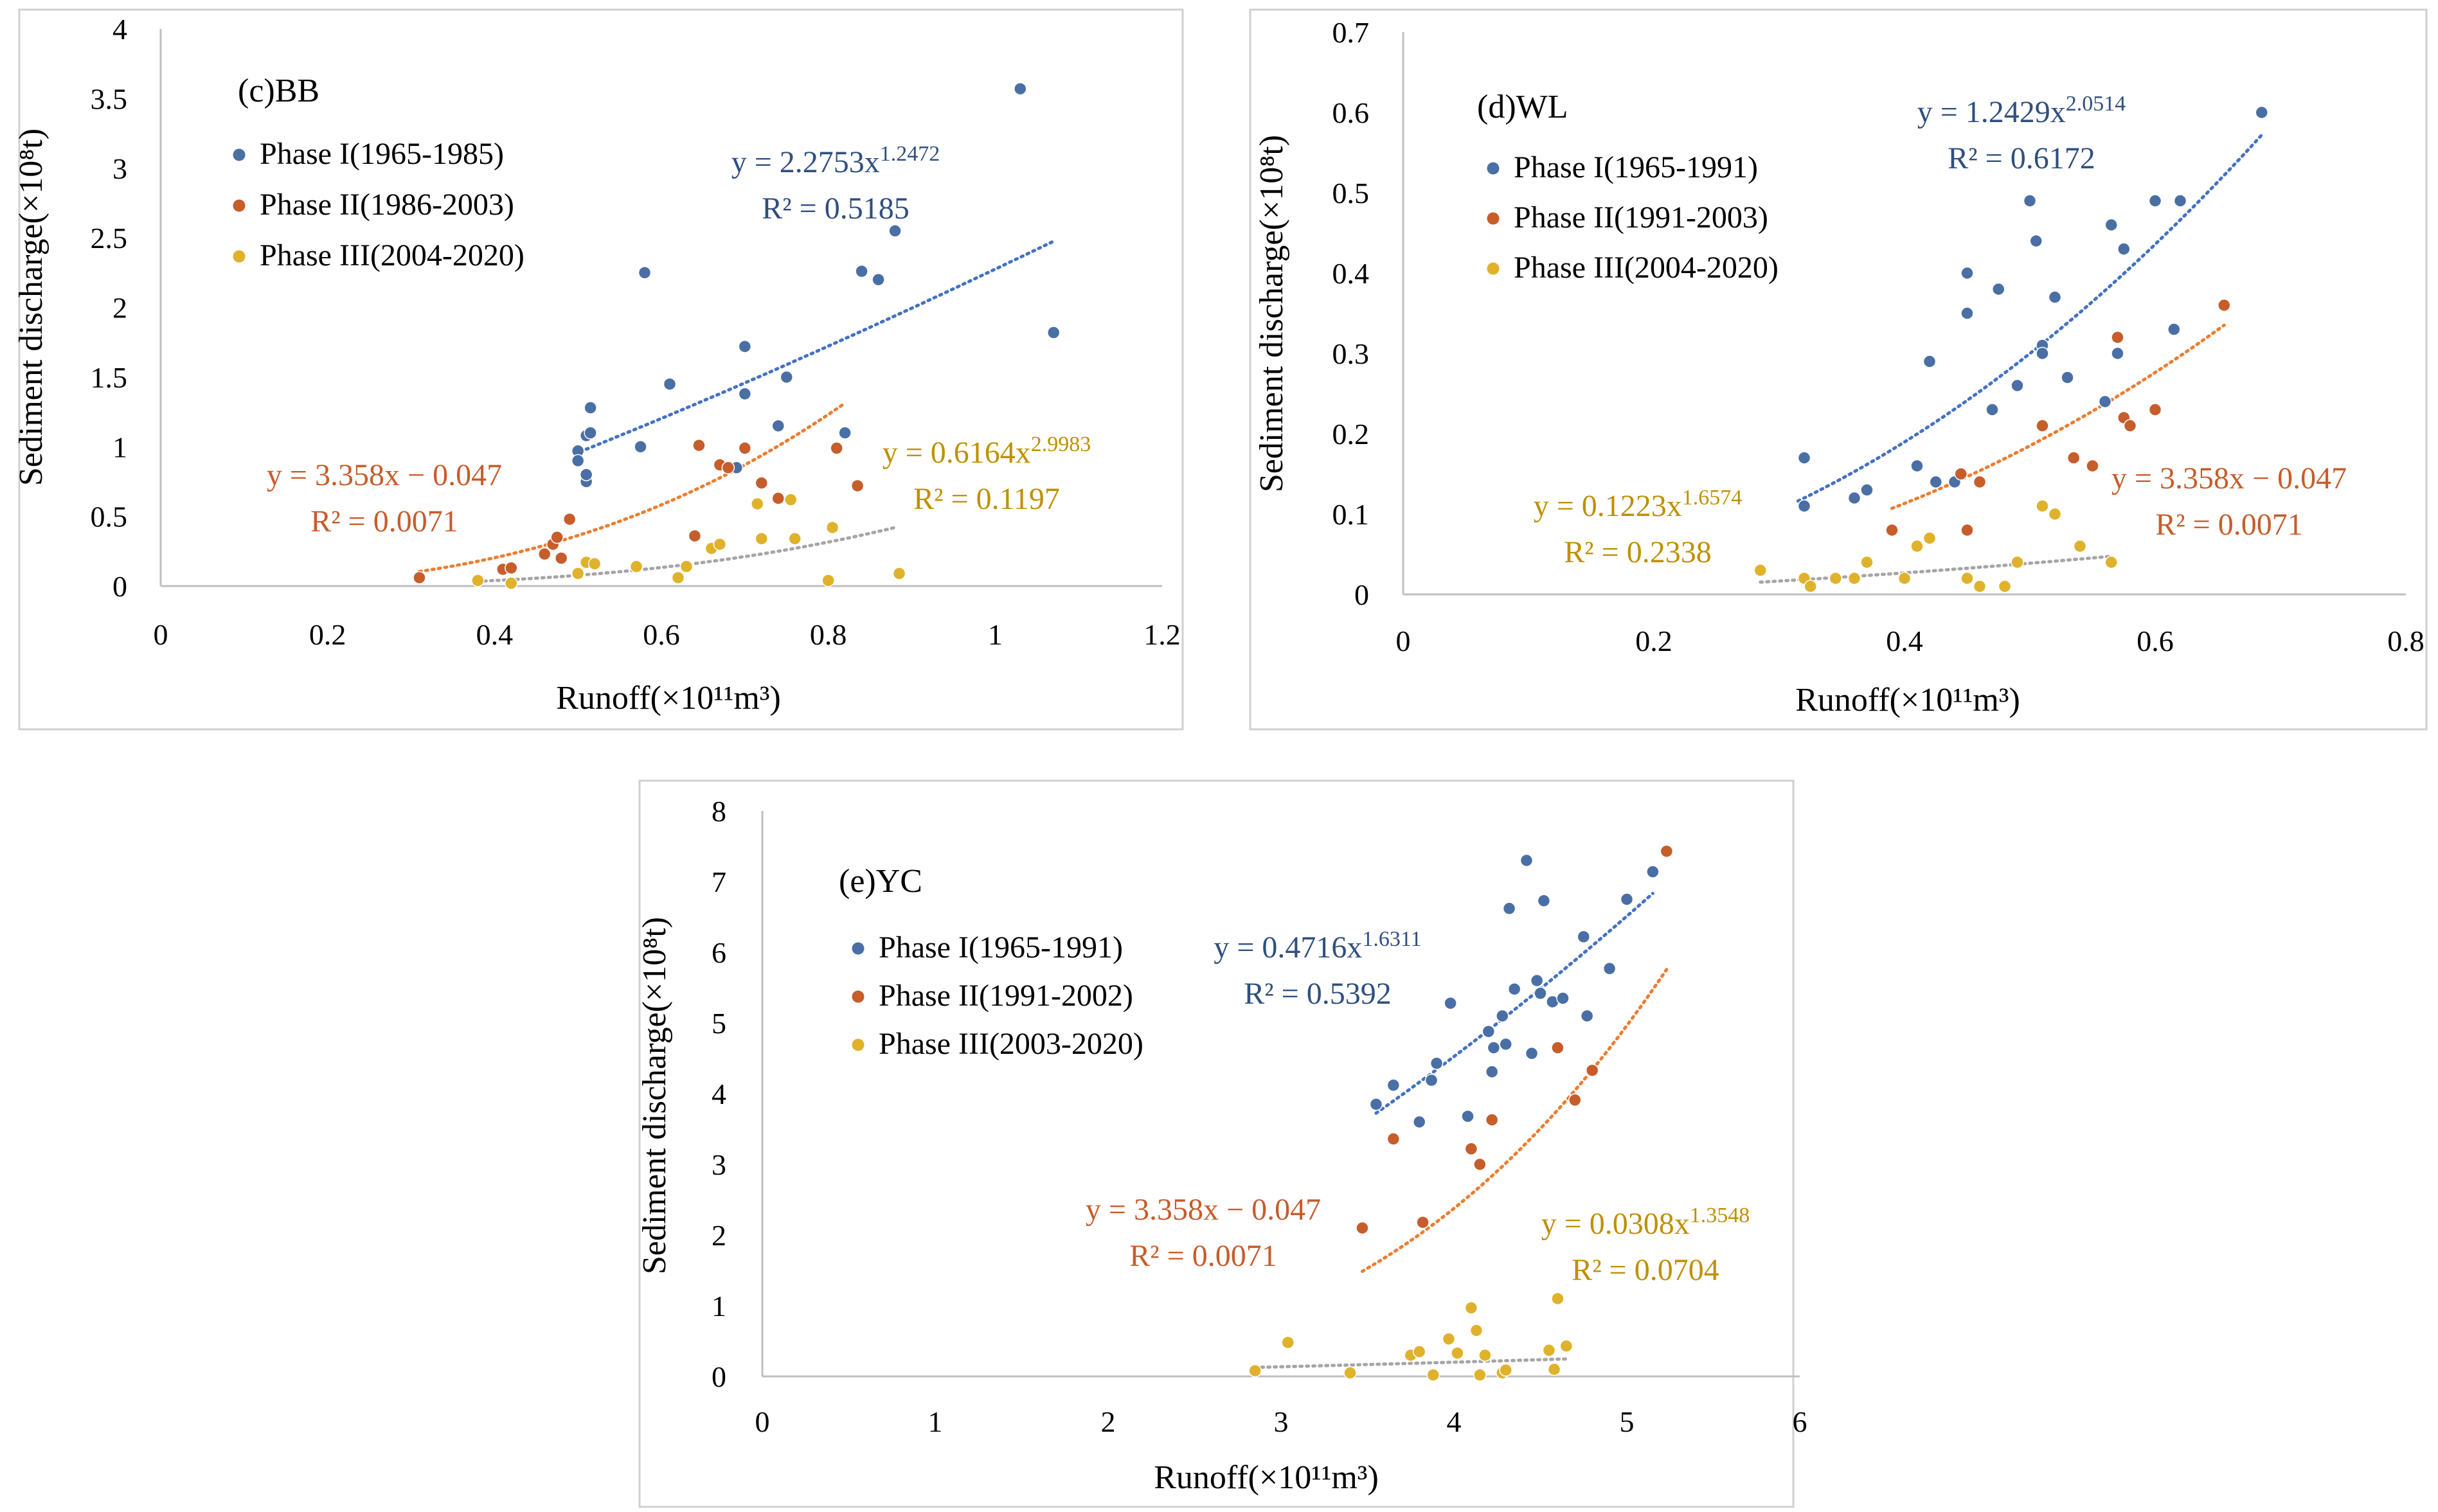  I want to click on y-tick-label: 0.7, so click(1351, 32).